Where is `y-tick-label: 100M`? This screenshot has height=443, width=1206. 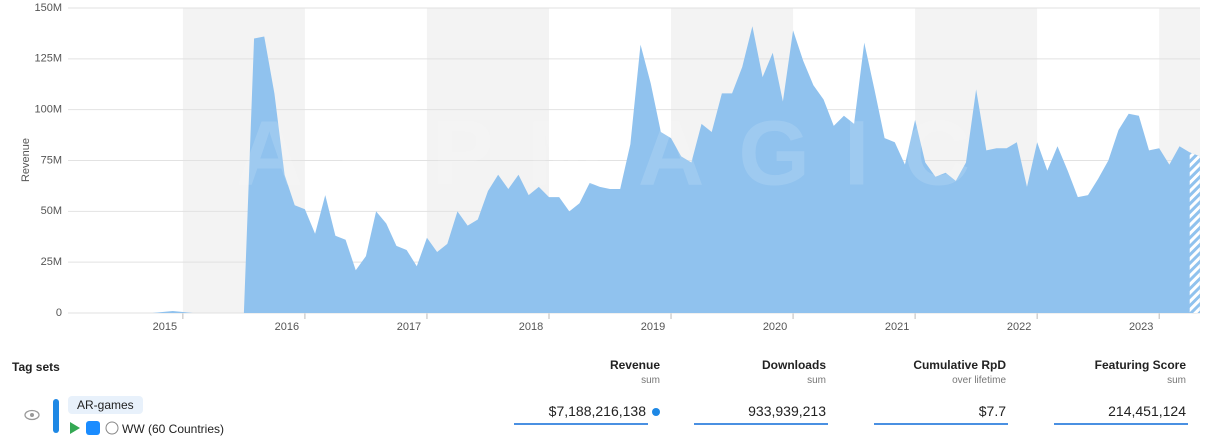
y-tick-label: 100M is located at coordinates (48, 110).